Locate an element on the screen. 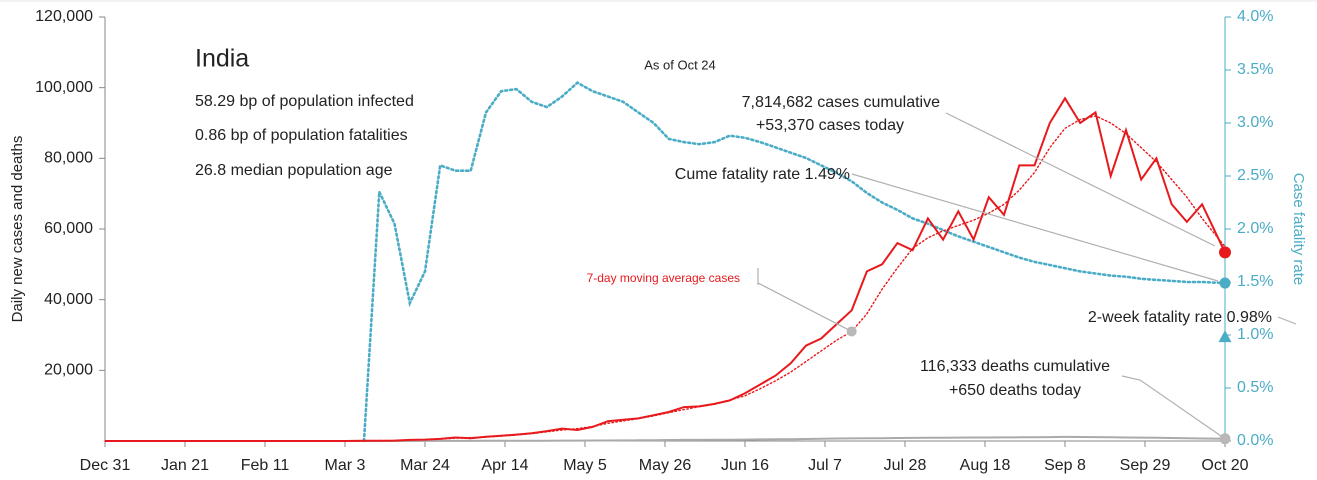  annotation: 7,814,682 cases cumulative is located at coordinates (841, 102).